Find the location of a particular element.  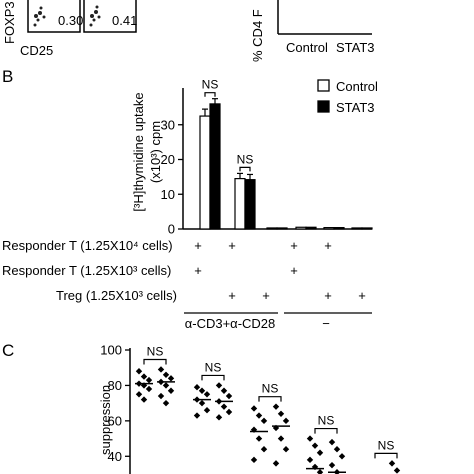

y-tick-label: 0 is located at coordinates (171, 229).